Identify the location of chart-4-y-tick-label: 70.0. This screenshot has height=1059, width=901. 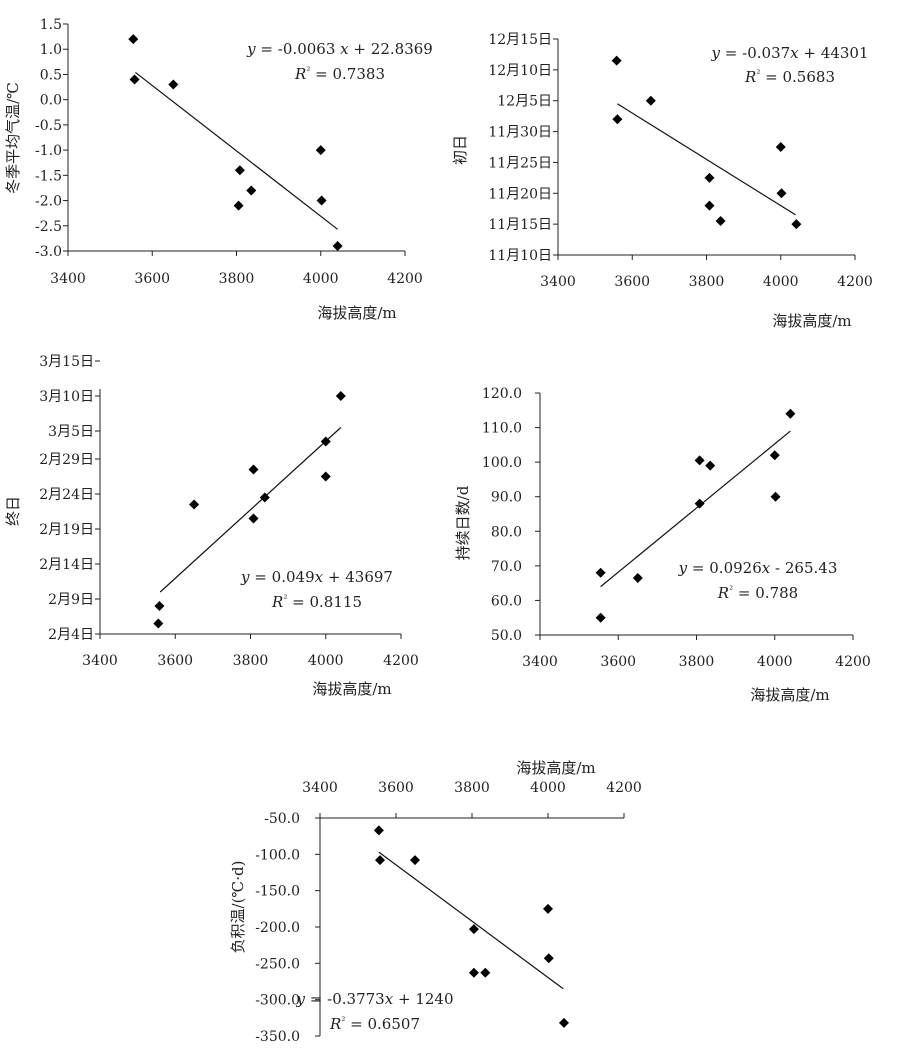
(506, 567).